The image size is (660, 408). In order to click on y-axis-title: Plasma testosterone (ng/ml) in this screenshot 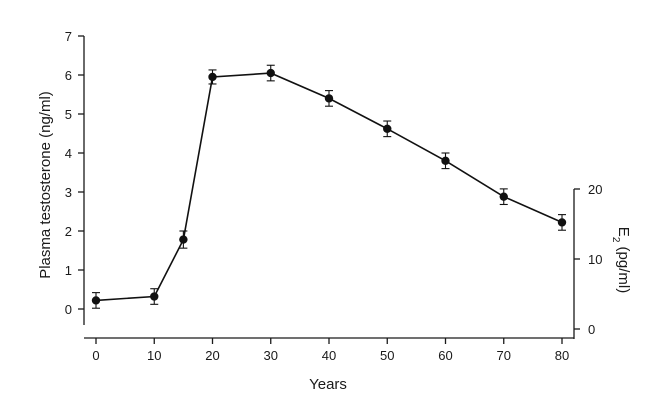, I will do `click(45, 185)`.